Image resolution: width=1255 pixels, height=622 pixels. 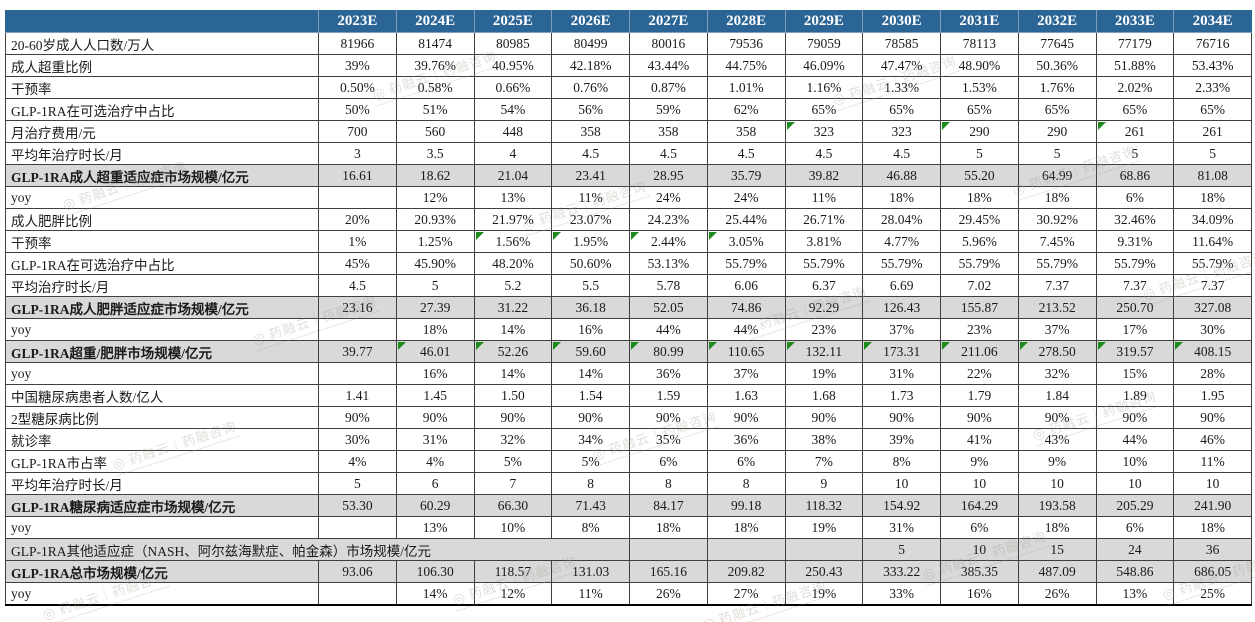 I want to click on data-cell: 1.45, so click(x=435, y=395).